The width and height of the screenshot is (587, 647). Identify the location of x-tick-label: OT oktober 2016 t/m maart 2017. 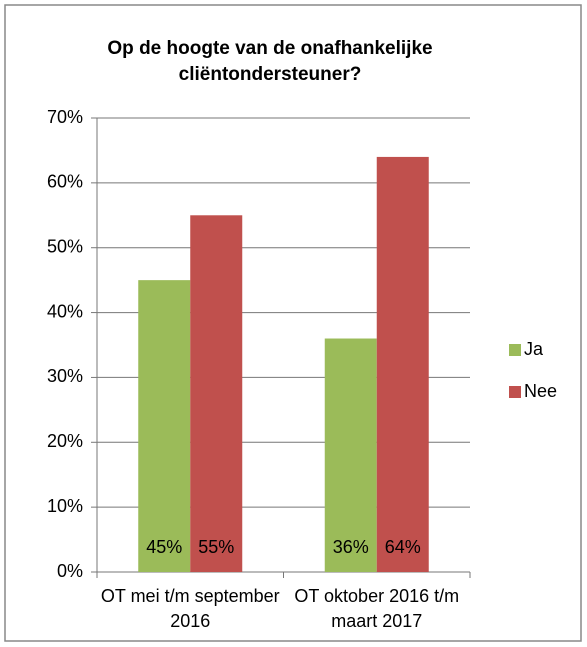
(377, 608).